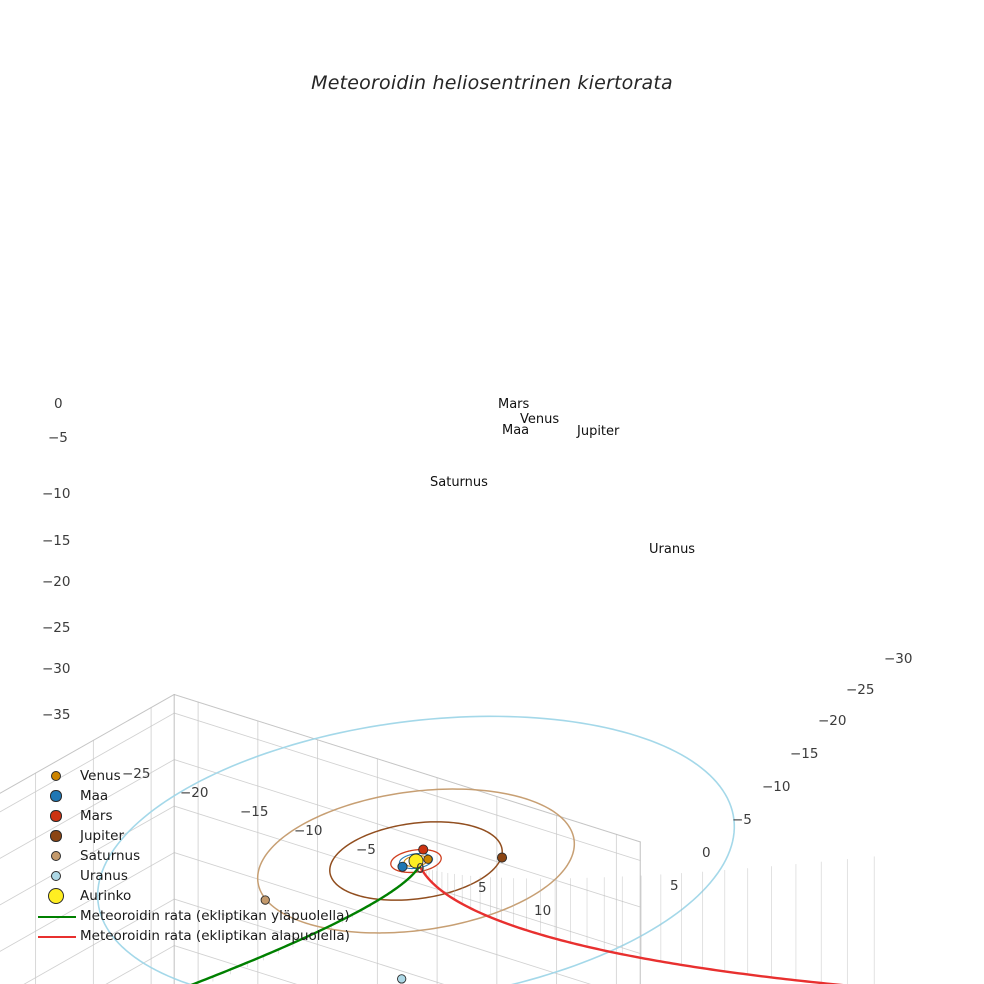 Image resolution: width=984 pixels, height=984 pixels. I want to click on plot-label-jupiter: Jupiter, so click(598, 431).